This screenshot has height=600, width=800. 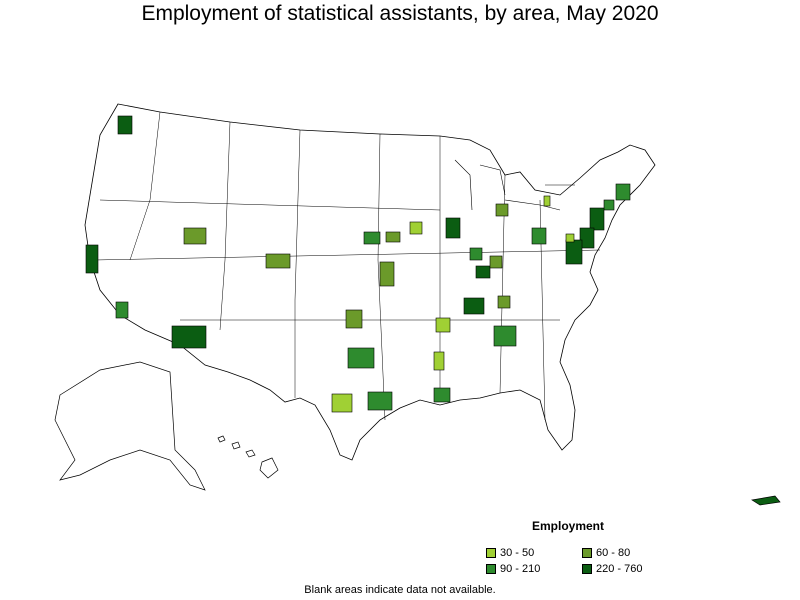 I want to click on metro-sf, so click(x=92, y=259).